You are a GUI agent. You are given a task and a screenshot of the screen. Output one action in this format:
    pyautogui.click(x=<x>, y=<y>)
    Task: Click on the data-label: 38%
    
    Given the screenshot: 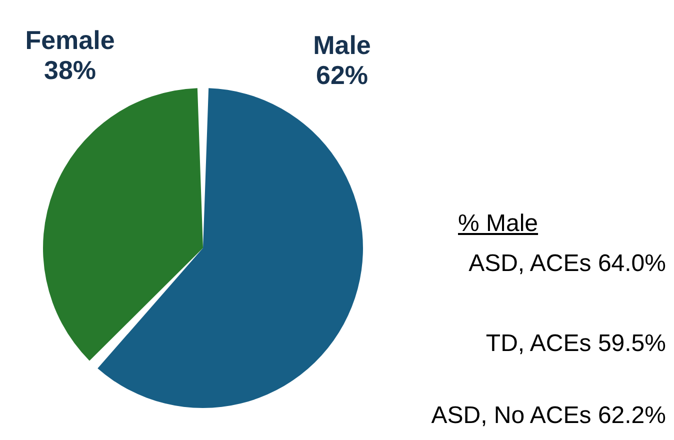 What is the action you would take?
    pyautogui.click(x=70, y=70)
    